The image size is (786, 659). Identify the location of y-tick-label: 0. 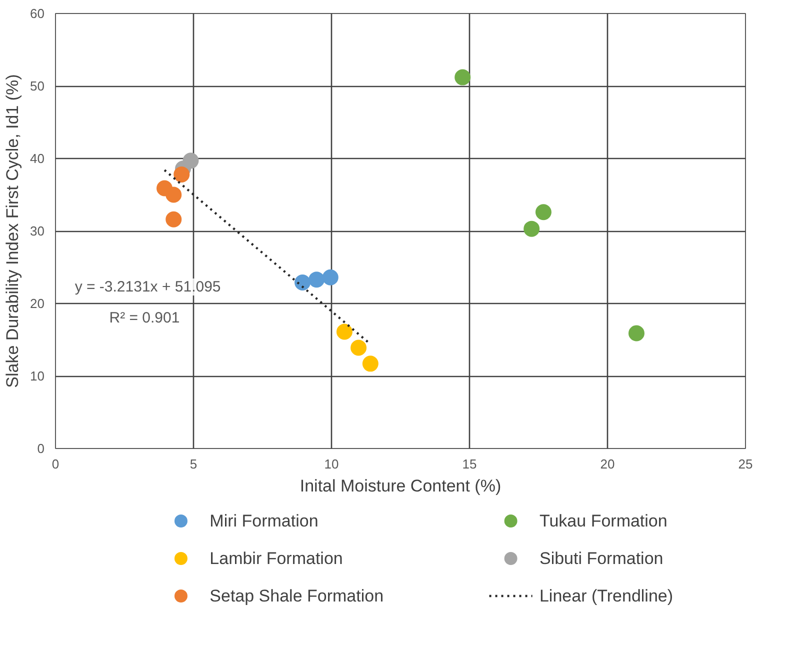
(41, 448).